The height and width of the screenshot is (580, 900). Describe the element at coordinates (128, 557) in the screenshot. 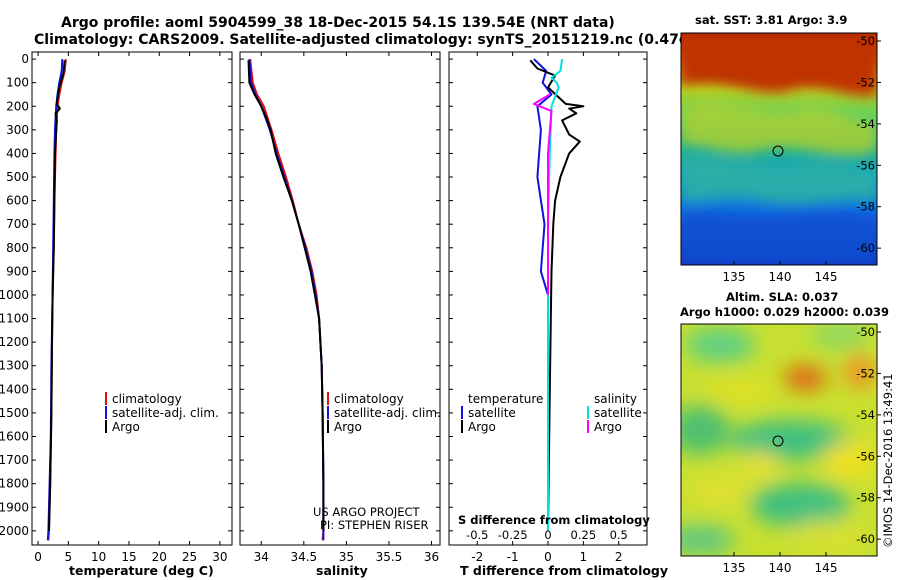

I see `x-tick-label: 15` at that location.